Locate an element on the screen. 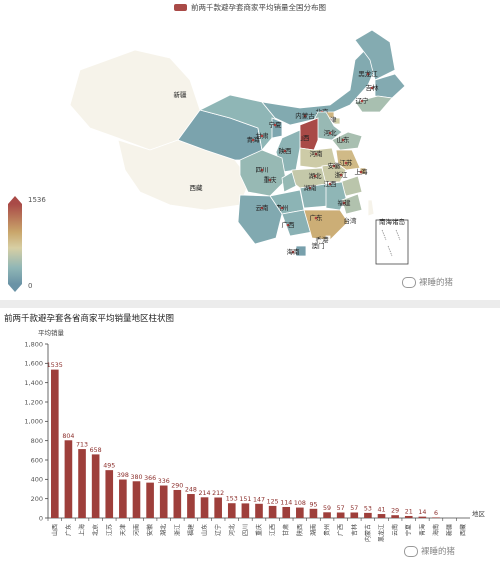 This screenshot has width=500, height=578. province-四川: 四川 is located at coordinates (263, 173).